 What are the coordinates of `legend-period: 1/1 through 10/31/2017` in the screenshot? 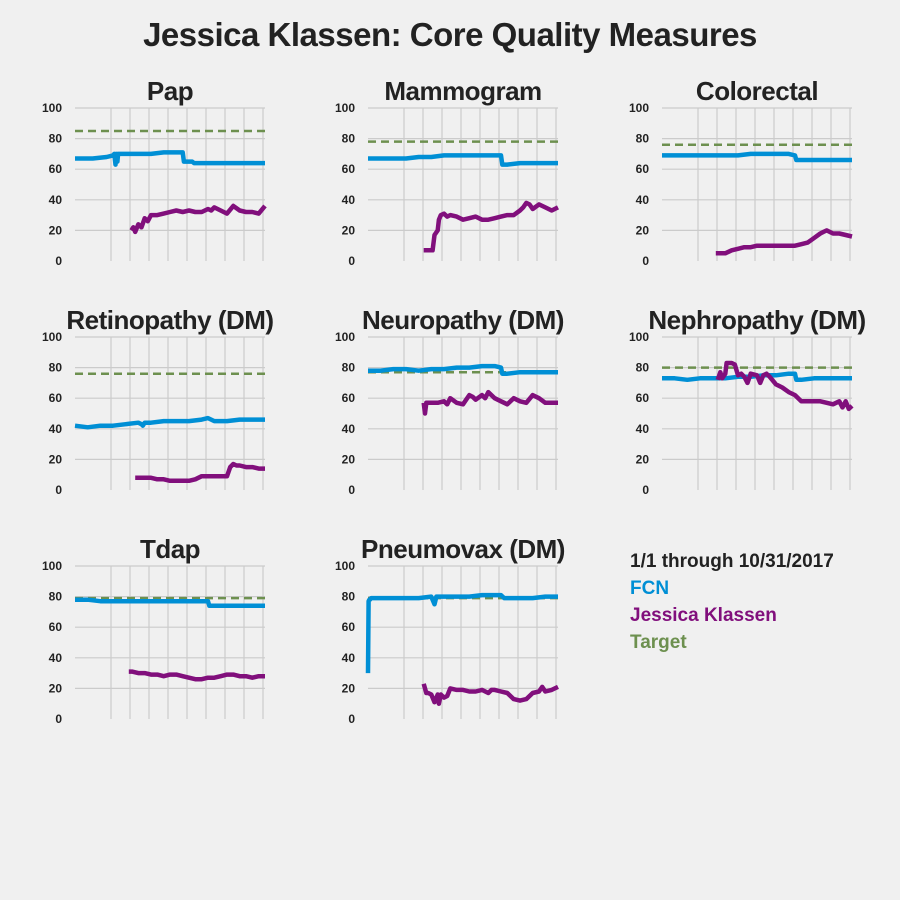 It's located at (732, 561).